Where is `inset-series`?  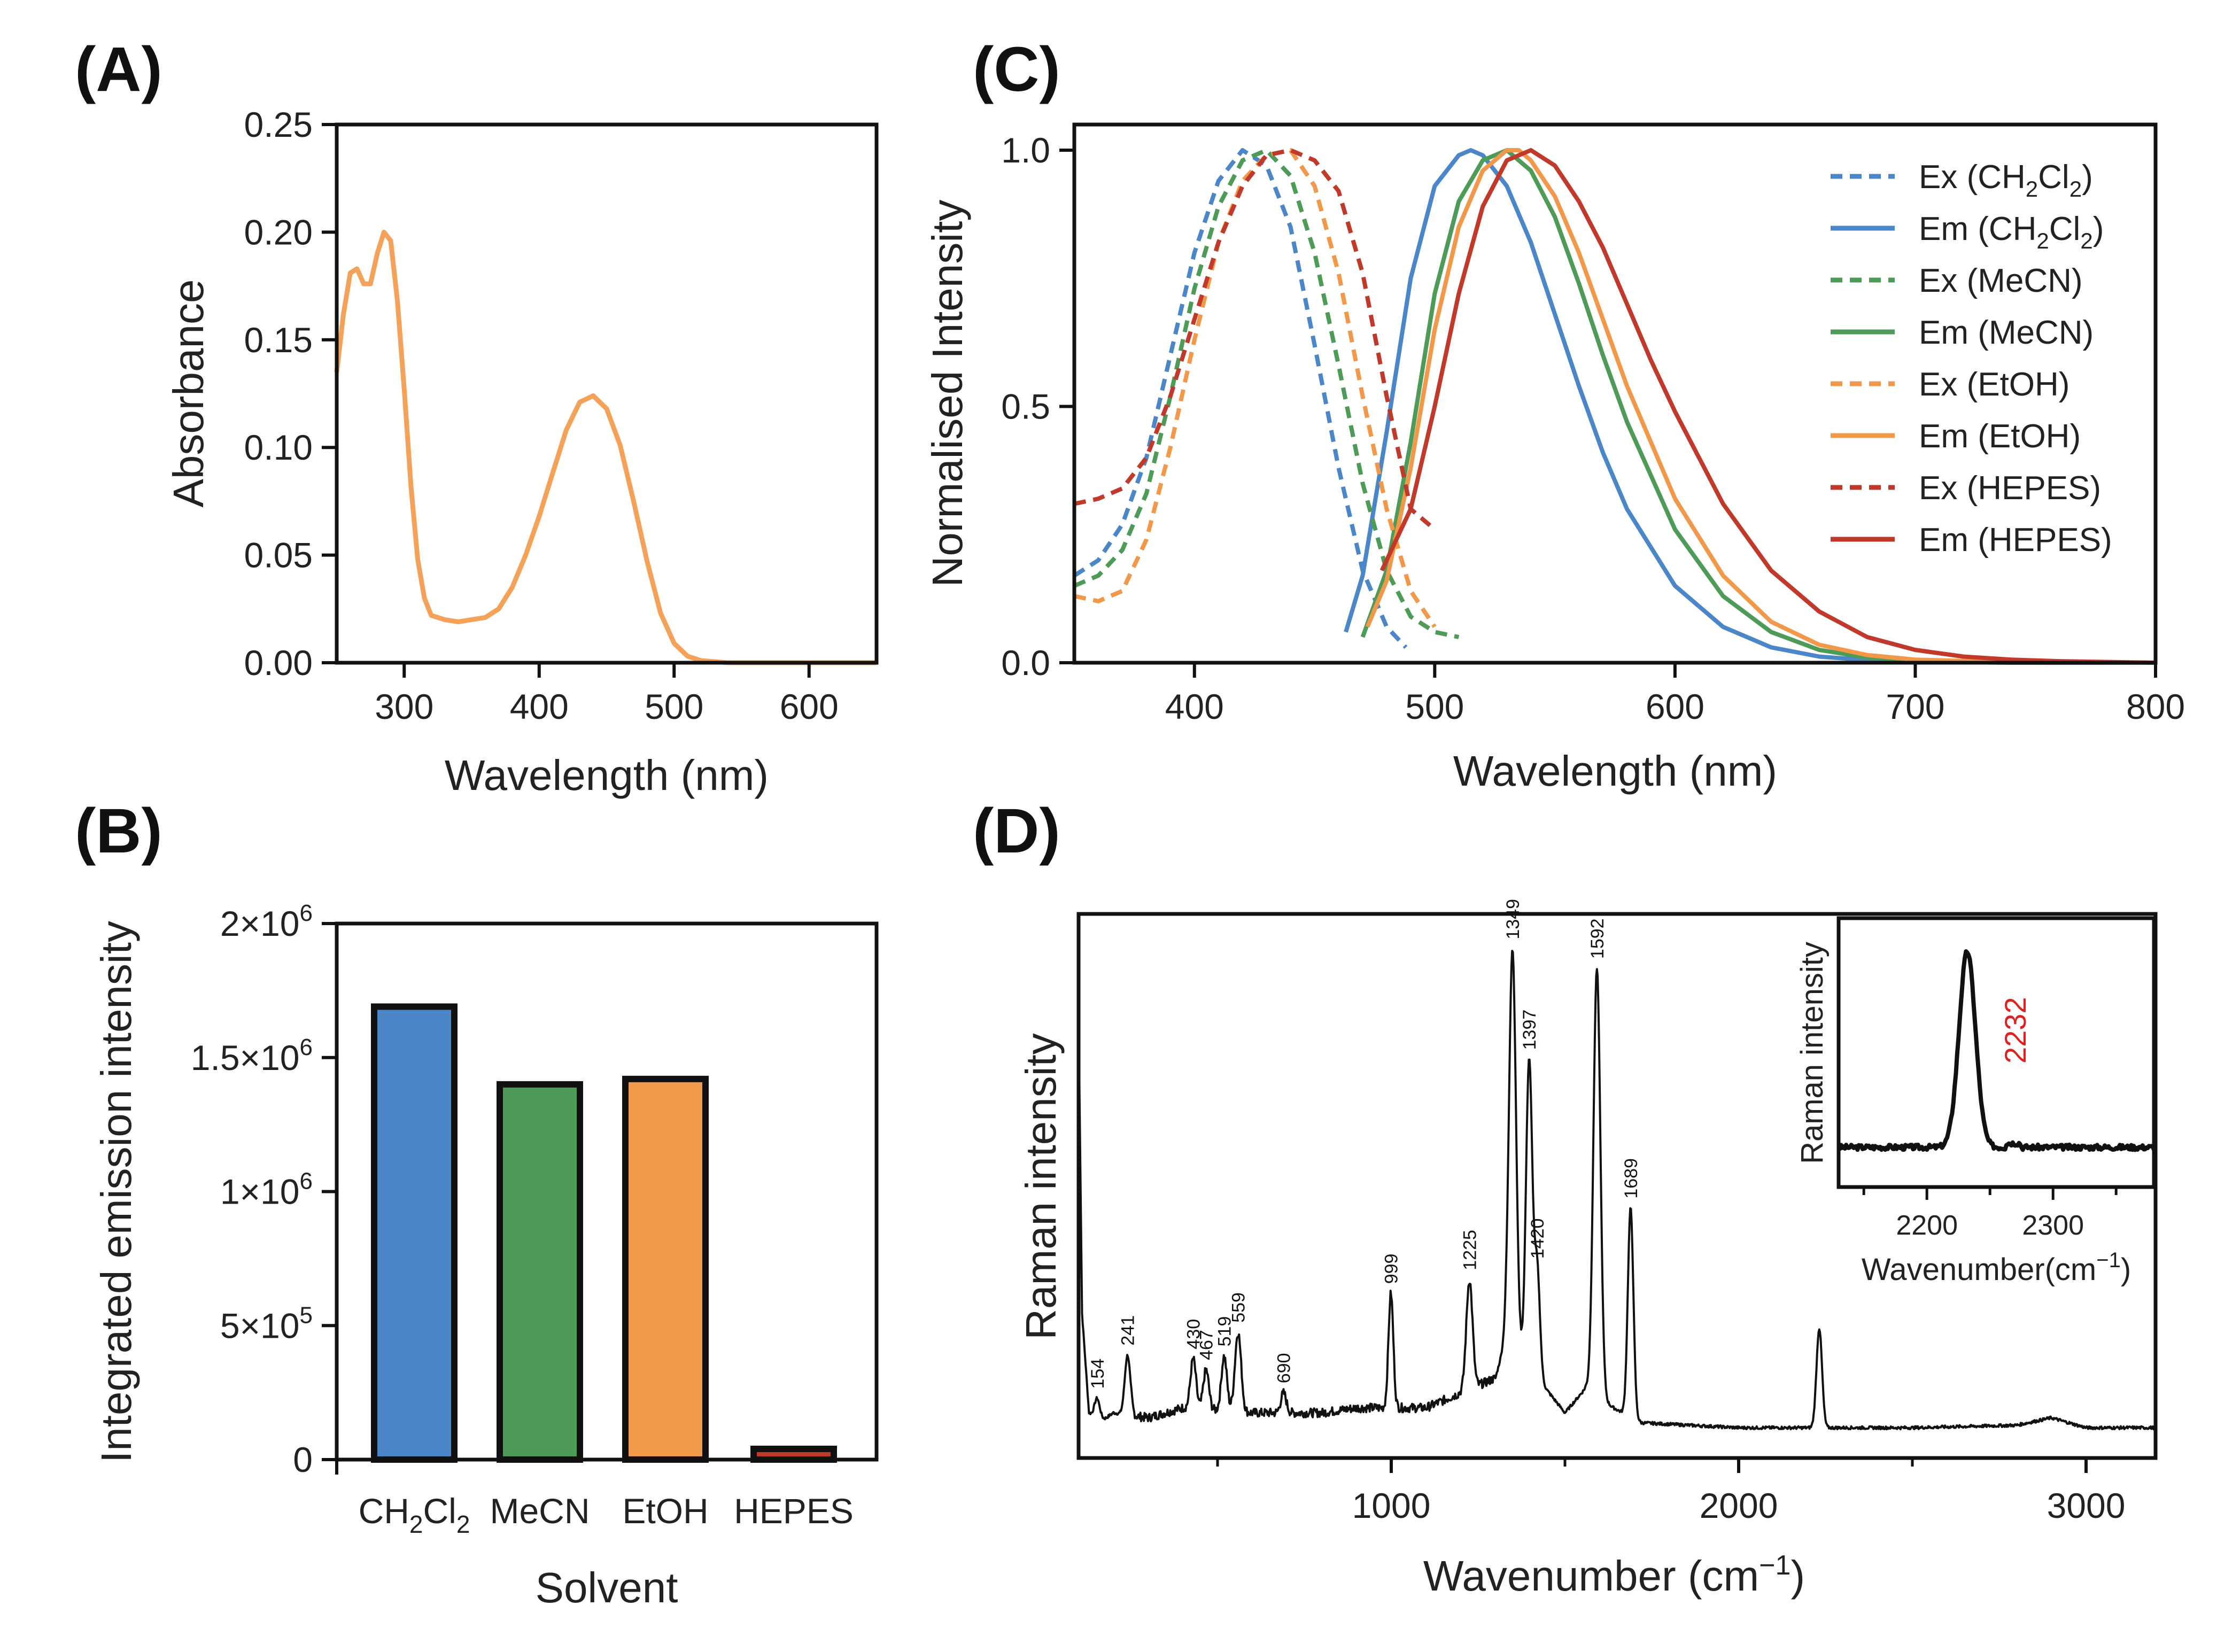
inset-series is located at coordinates (1997, 1050).